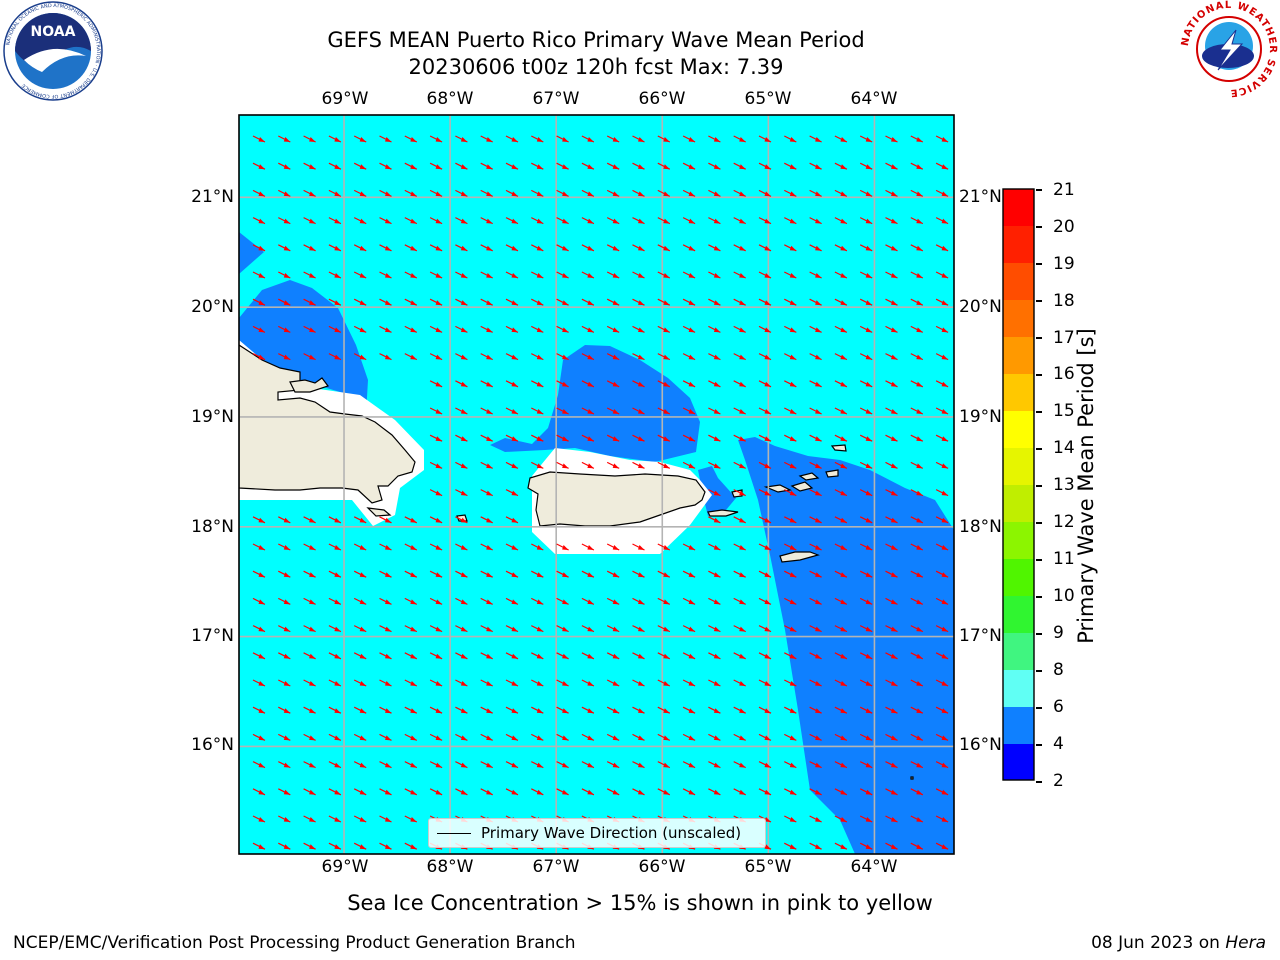 This screenshot has height=960, width=1280. I want to click on lon-tick-top: 68°W, so click(450, 99).